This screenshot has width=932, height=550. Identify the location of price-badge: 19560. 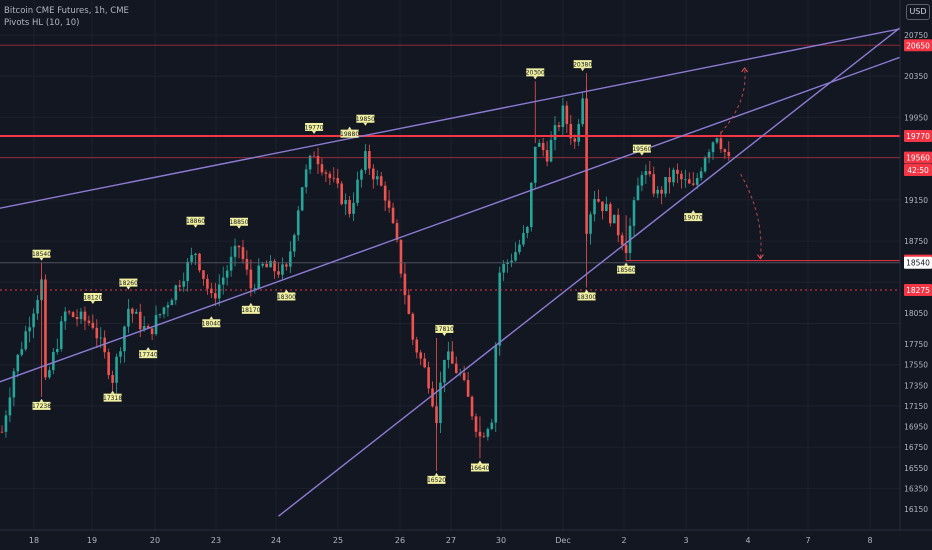
(918, 157).